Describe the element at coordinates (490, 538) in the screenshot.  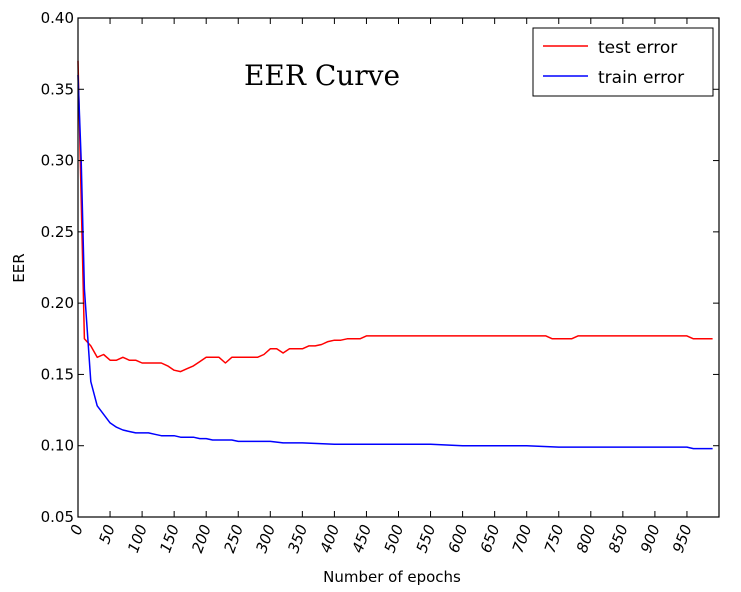
I see `x-tick-label-13: 650` at that location.